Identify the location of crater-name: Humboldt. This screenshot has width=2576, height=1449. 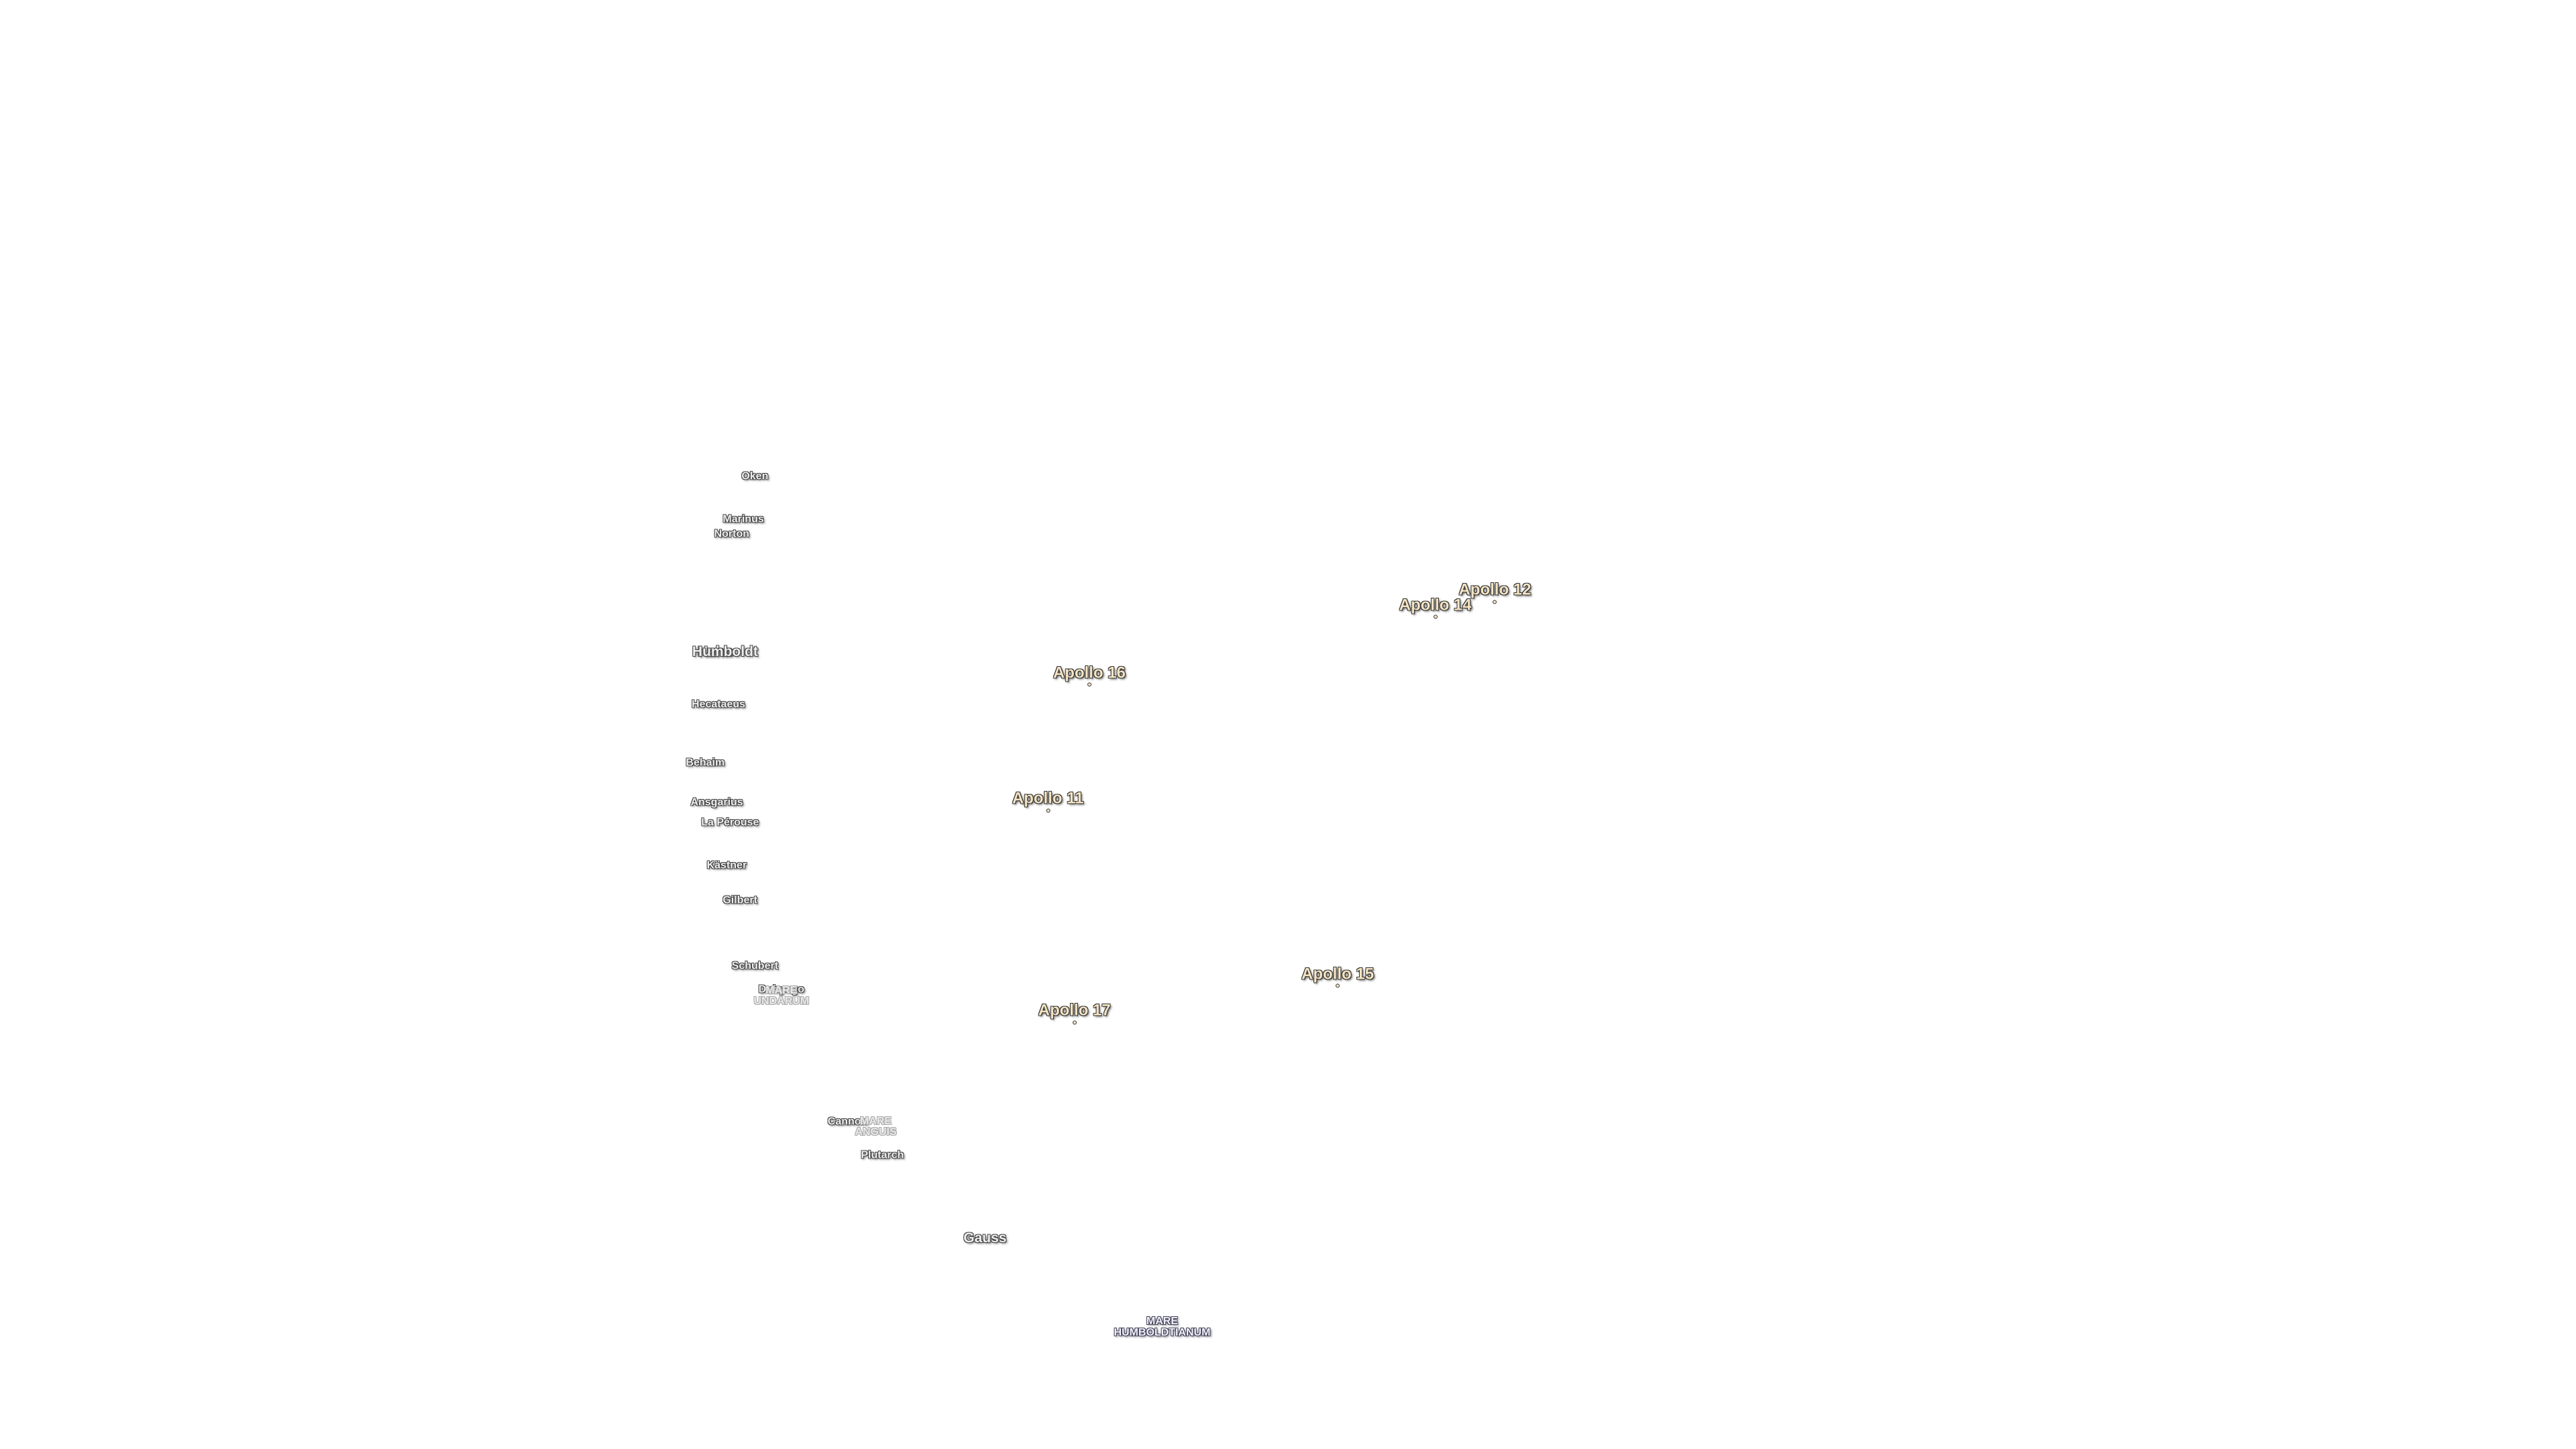
(725, 652).